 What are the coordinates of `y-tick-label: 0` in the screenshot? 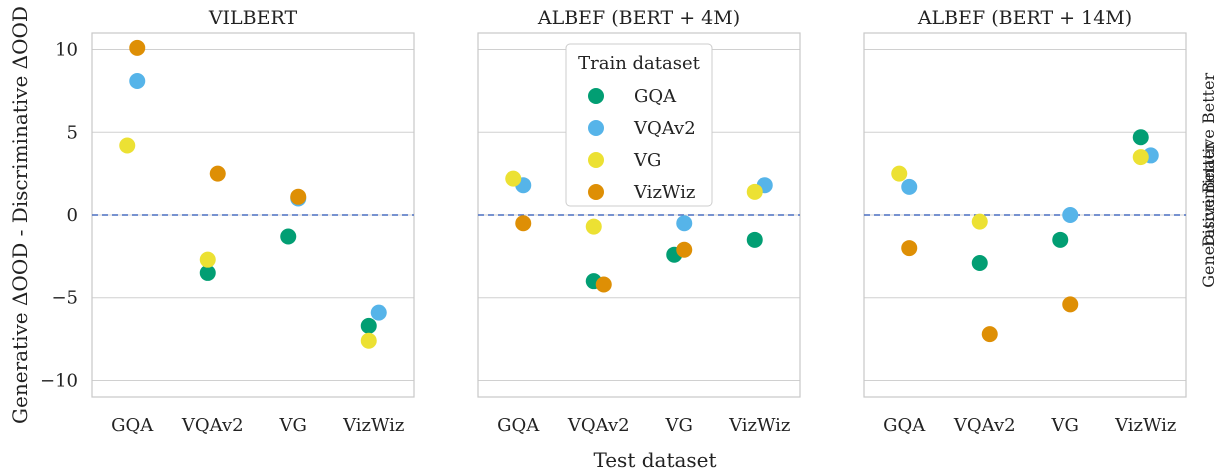 It's located at (72, 215).